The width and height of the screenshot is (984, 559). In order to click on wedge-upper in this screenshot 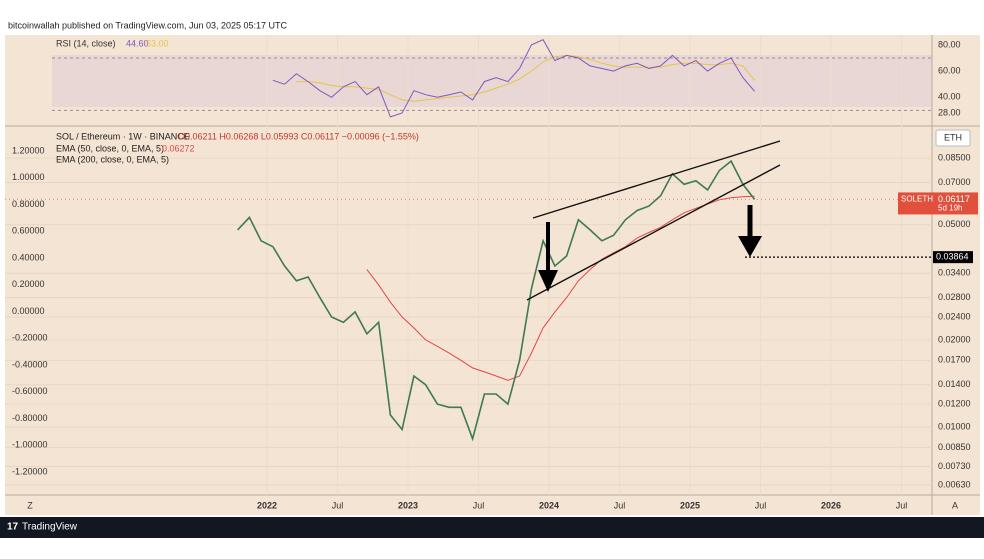, I will do `click(656, 179)`.